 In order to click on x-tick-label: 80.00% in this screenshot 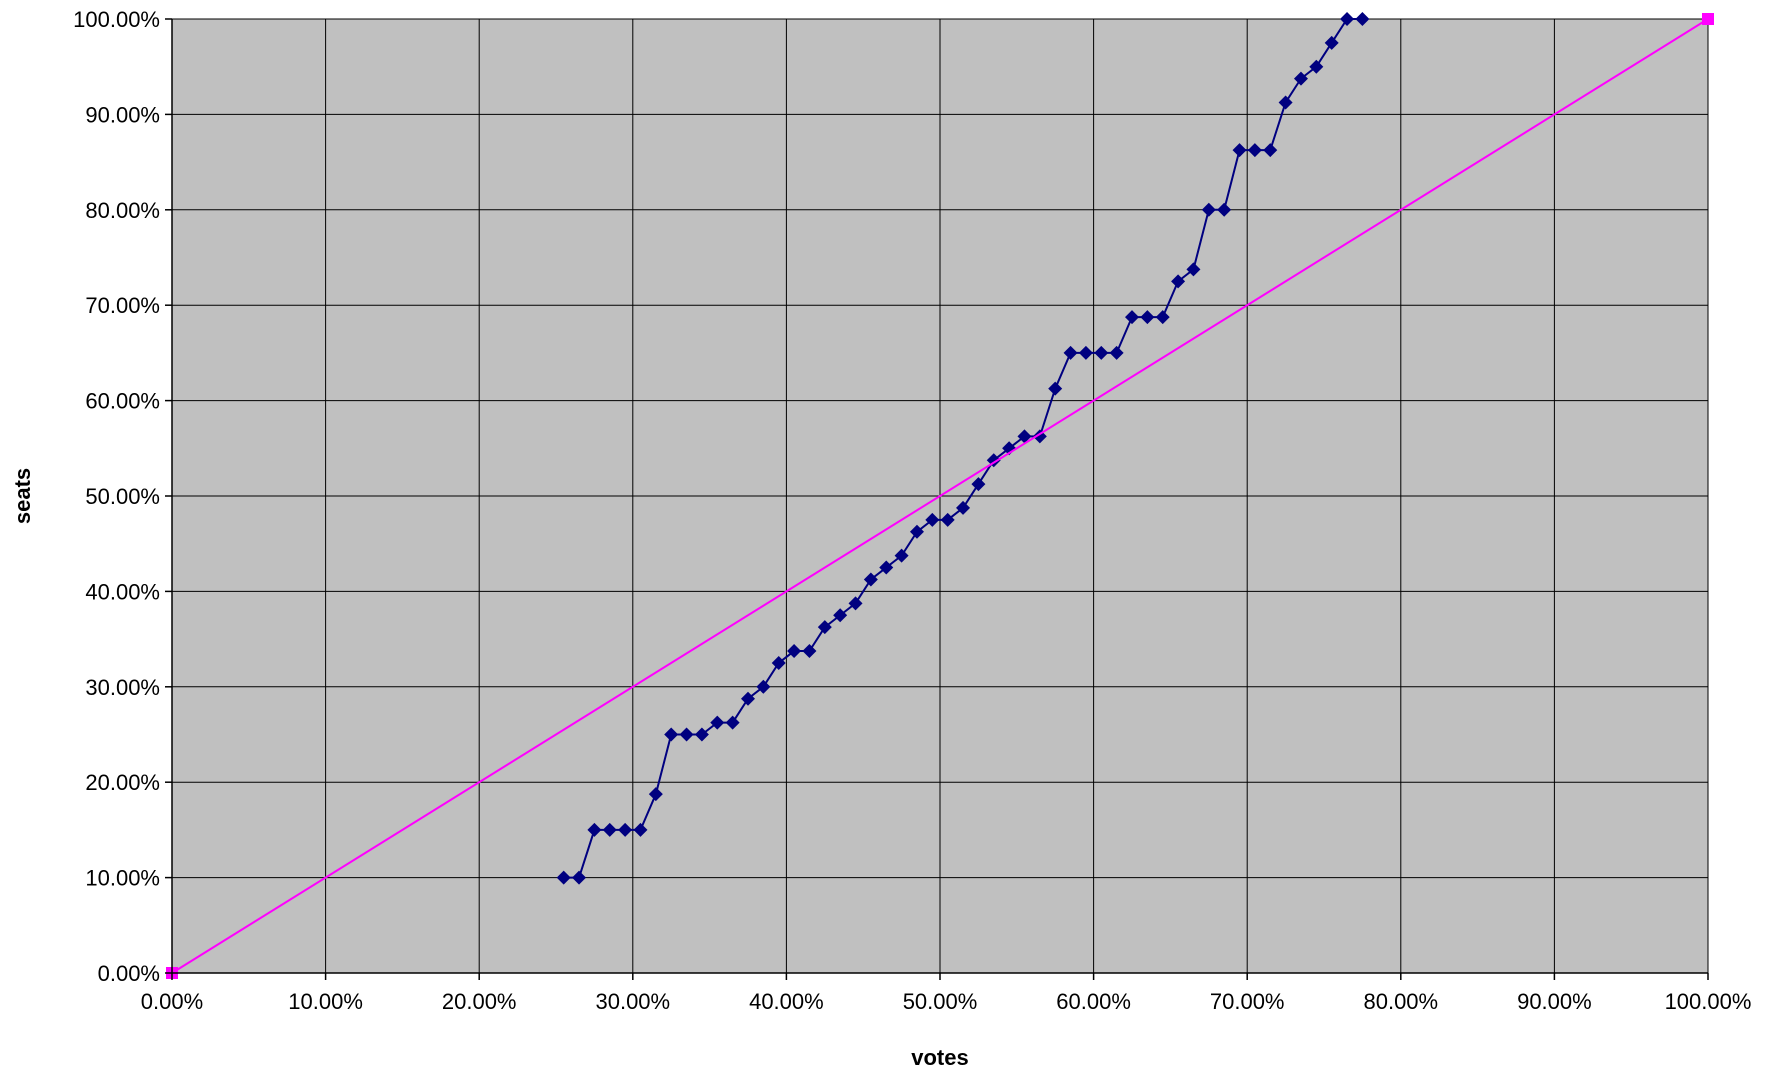, I will do `click(1400, 1001)`.